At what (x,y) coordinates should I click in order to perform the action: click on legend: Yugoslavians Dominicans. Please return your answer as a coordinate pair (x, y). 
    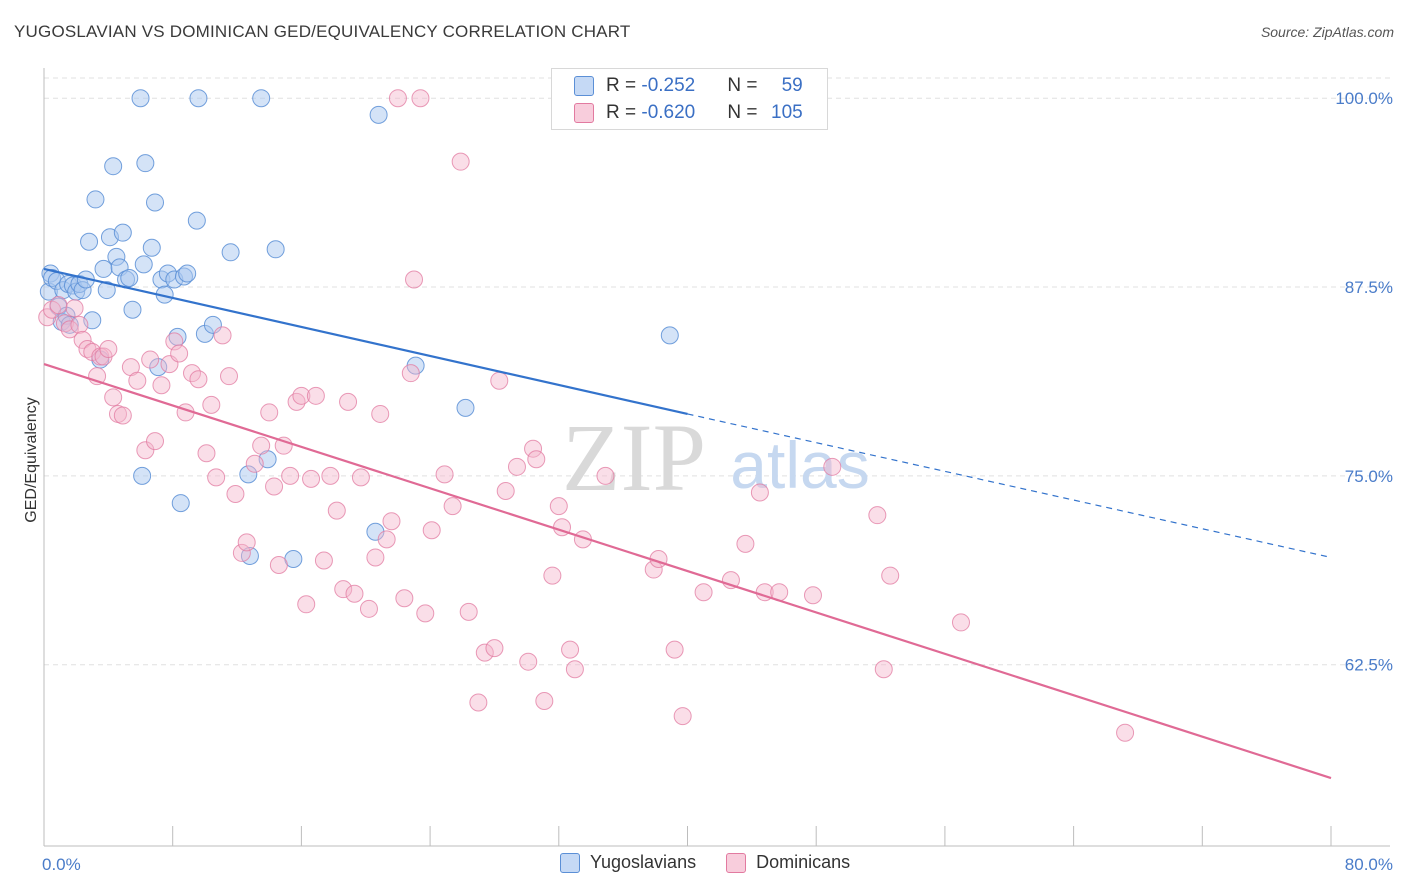
    Looking at the image, I should click on (705, 862).